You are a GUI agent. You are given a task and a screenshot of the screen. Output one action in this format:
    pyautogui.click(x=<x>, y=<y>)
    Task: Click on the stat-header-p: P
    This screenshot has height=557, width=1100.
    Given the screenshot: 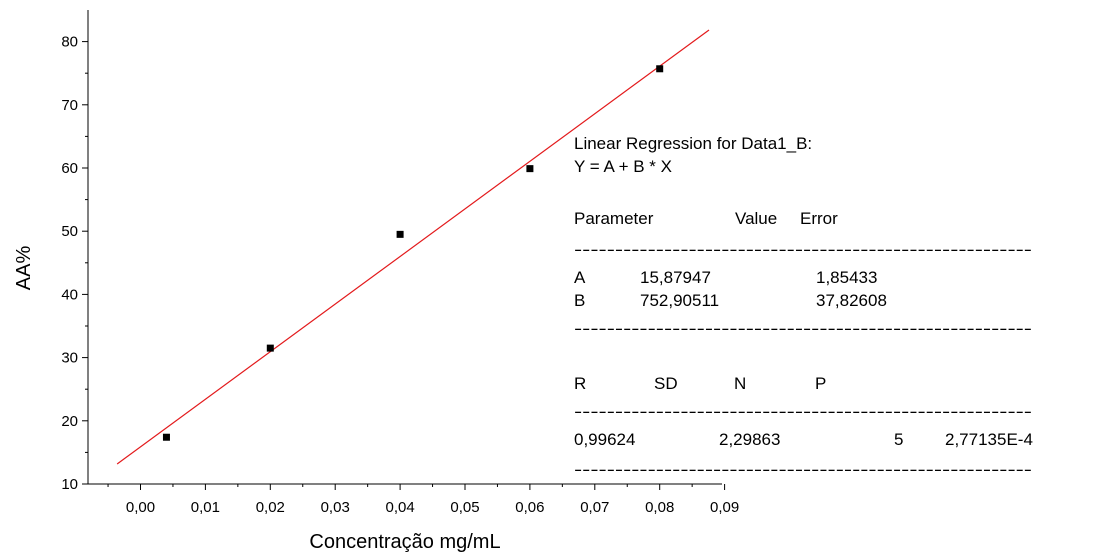 What is the action you would take?
    pyautogui.click(x=820, y=383)
    